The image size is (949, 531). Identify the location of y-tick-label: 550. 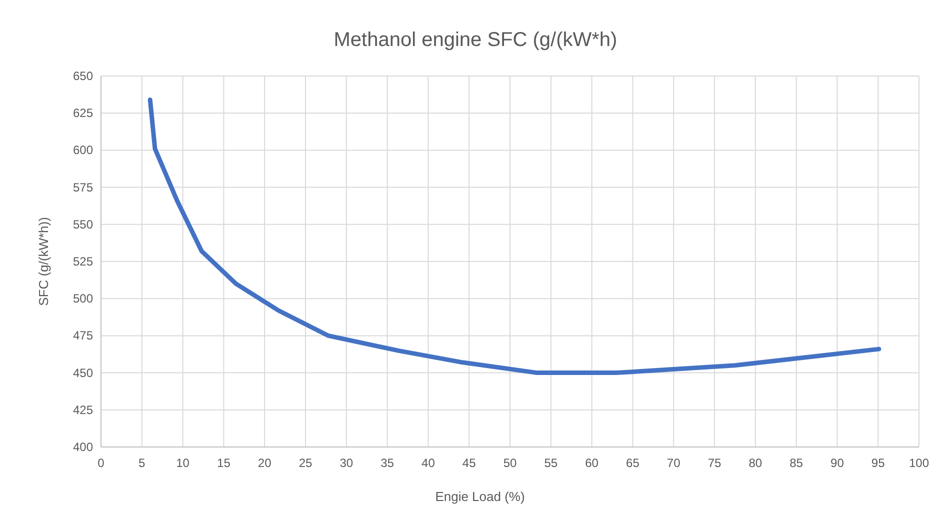
(83, 224).